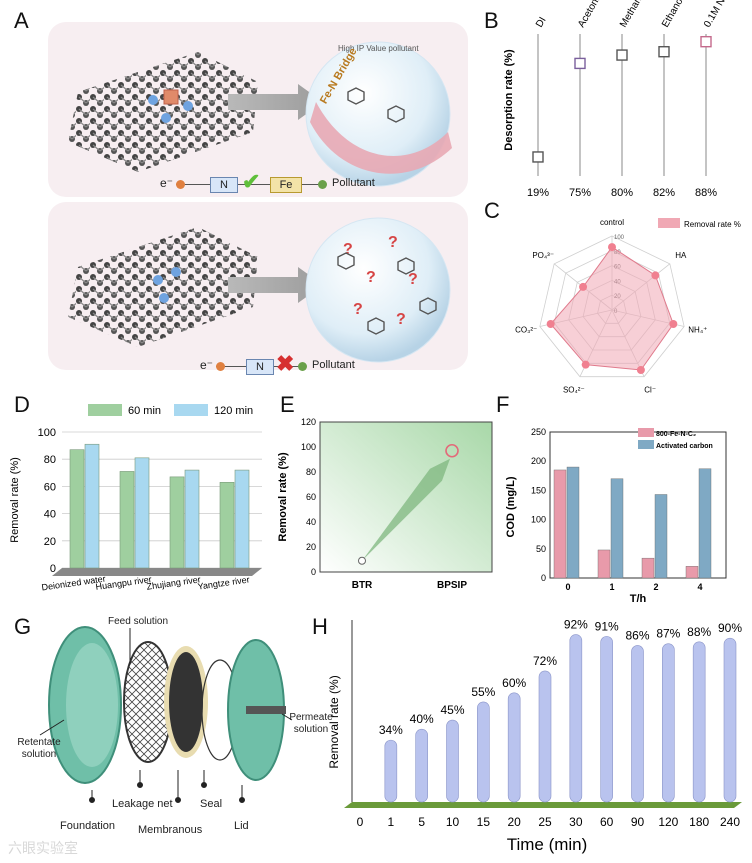  What do you see at coordinates (545, 661) in the screenshot?
I see `value-label: 72%` at bounding box center [545, 661].